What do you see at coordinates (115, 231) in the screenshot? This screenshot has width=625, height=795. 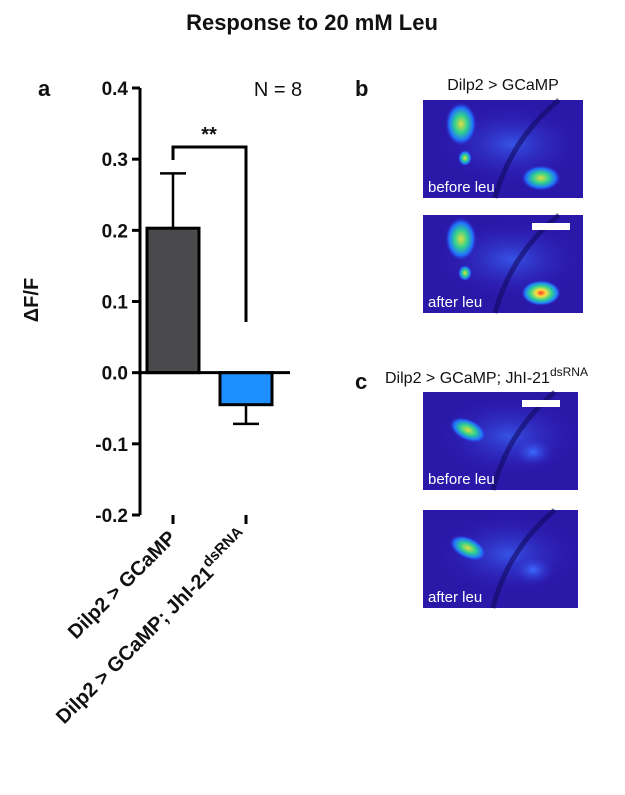 I see `y-tick-label: 0.2` at bounding box center [115, 231].